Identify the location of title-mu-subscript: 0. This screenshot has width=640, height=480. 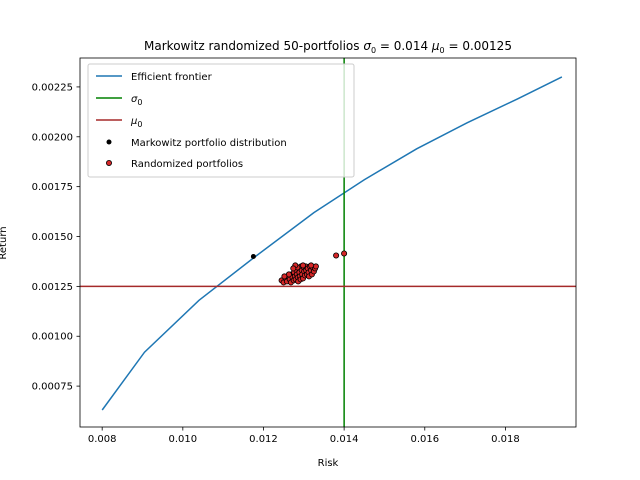
(442, 50).